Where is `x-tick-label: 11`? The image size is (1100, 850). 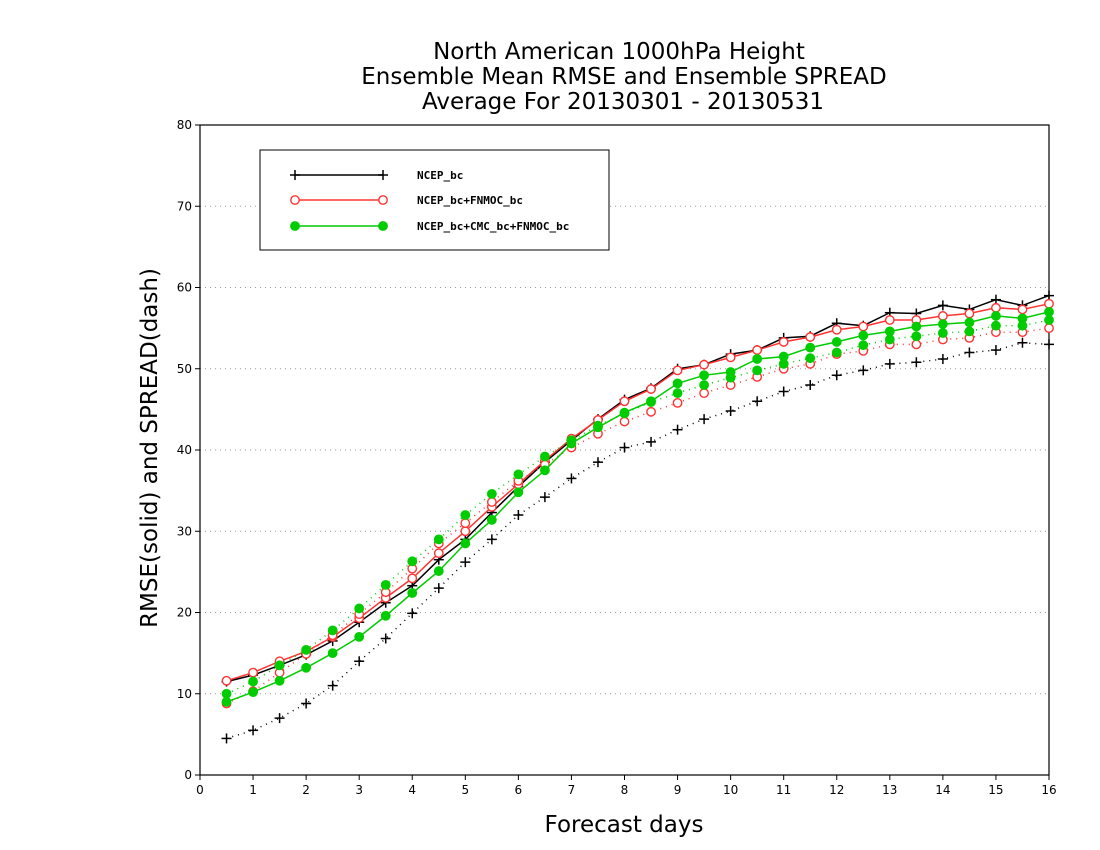
x-tick-label: 11 is located at coordinates (783, 790).